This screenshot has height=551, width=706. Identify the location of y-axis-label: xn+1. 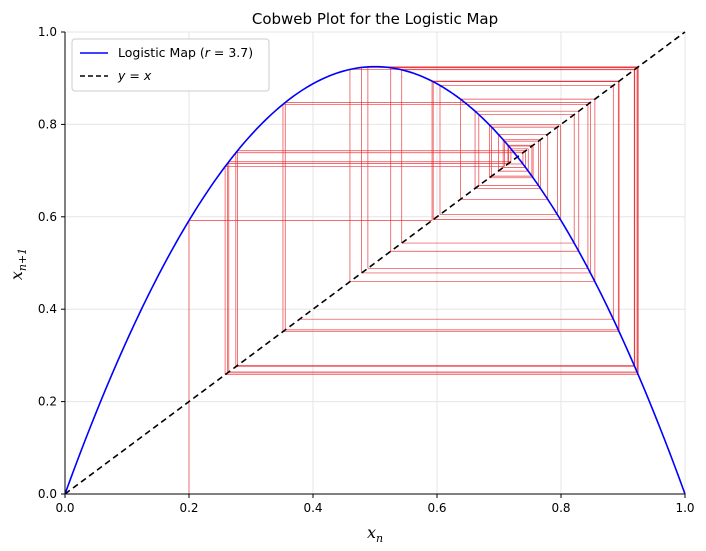
(18, 264).